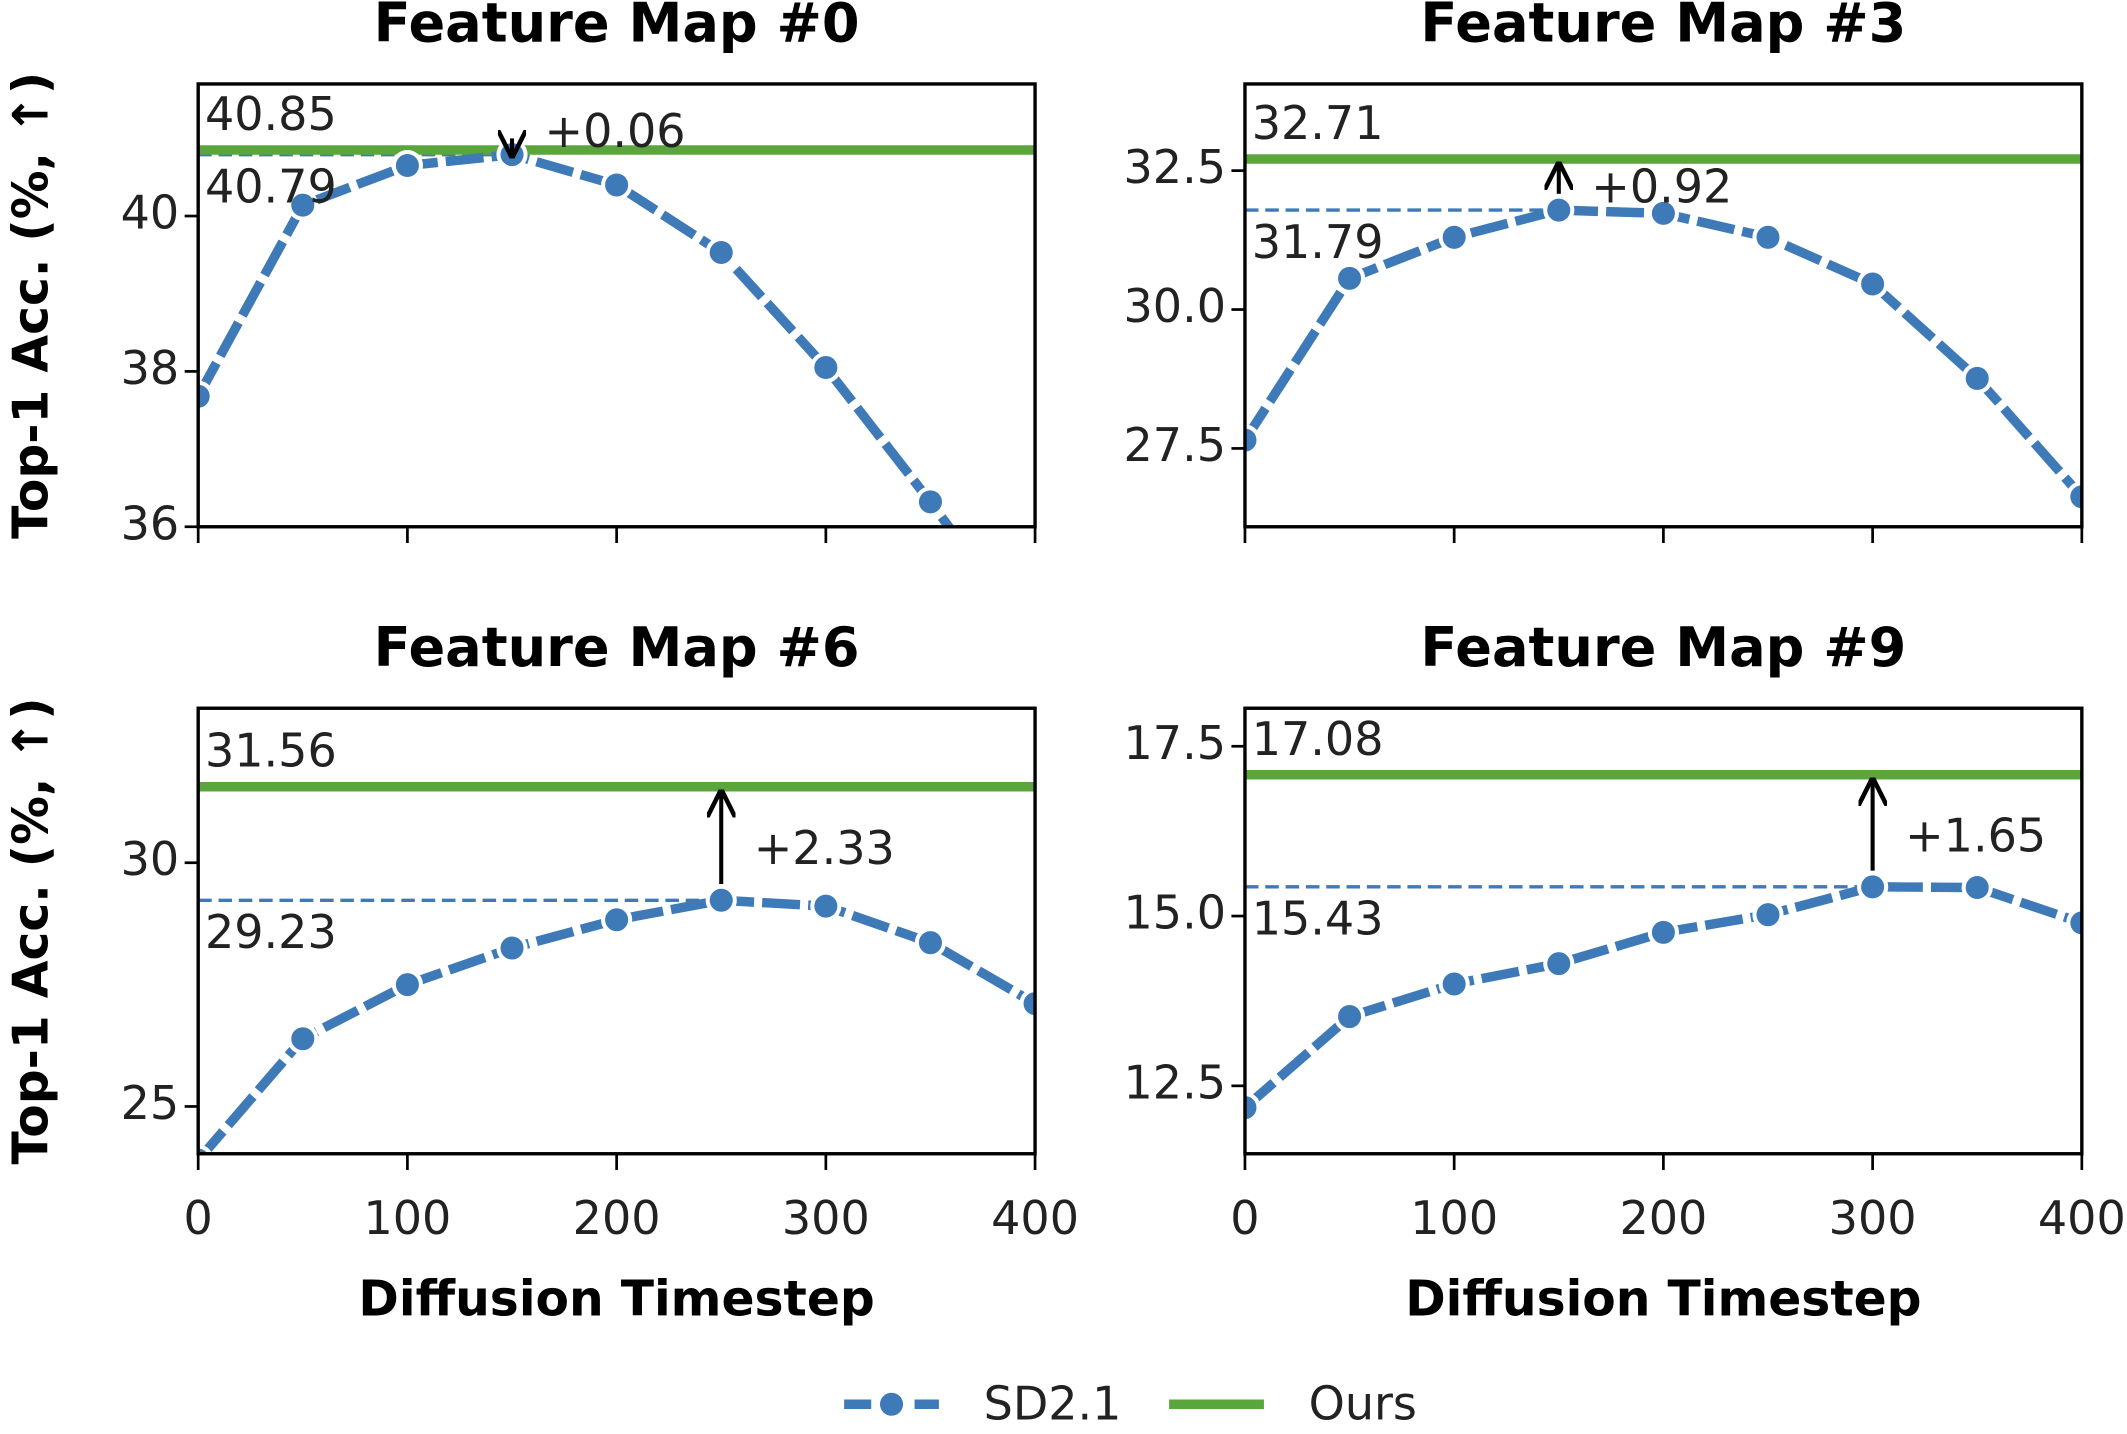  I want to click on subplot-title: Feature Map #6, so click(617, 647).